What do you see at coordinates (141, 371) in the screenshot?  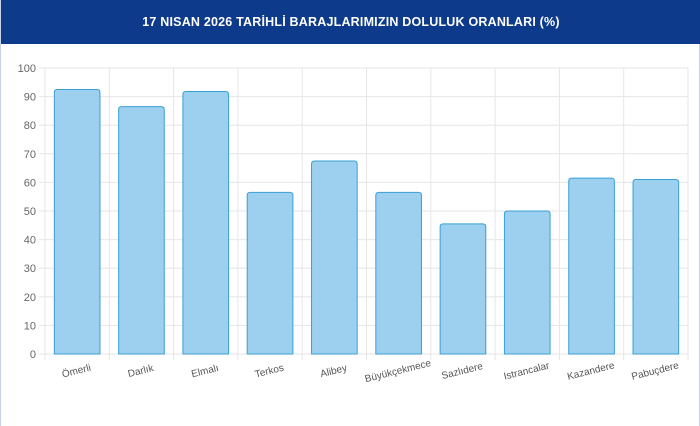 I see `x-category-label: Darlık` at bounding box center [141, 371].